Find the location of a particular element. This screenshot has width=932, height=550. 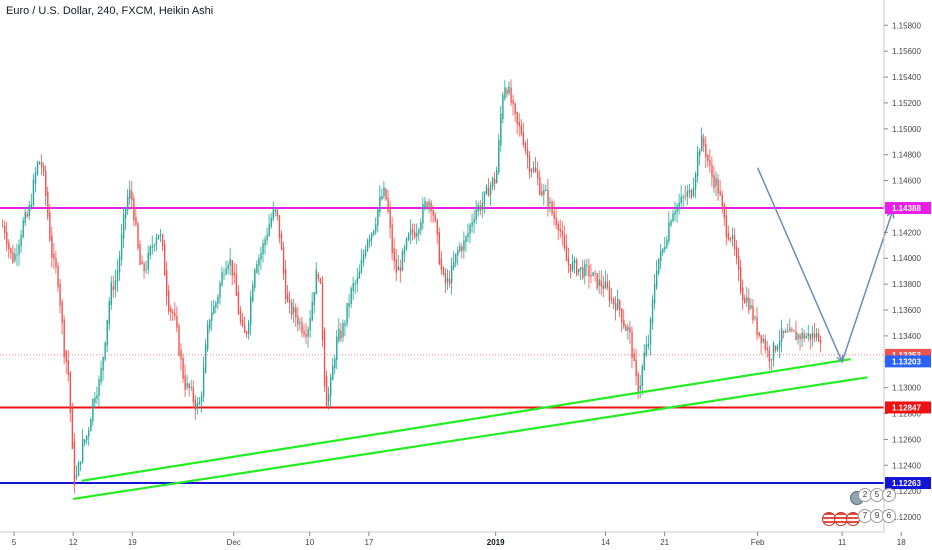

price-tick-label: 1.13000 is located at coordinates (906, 388).